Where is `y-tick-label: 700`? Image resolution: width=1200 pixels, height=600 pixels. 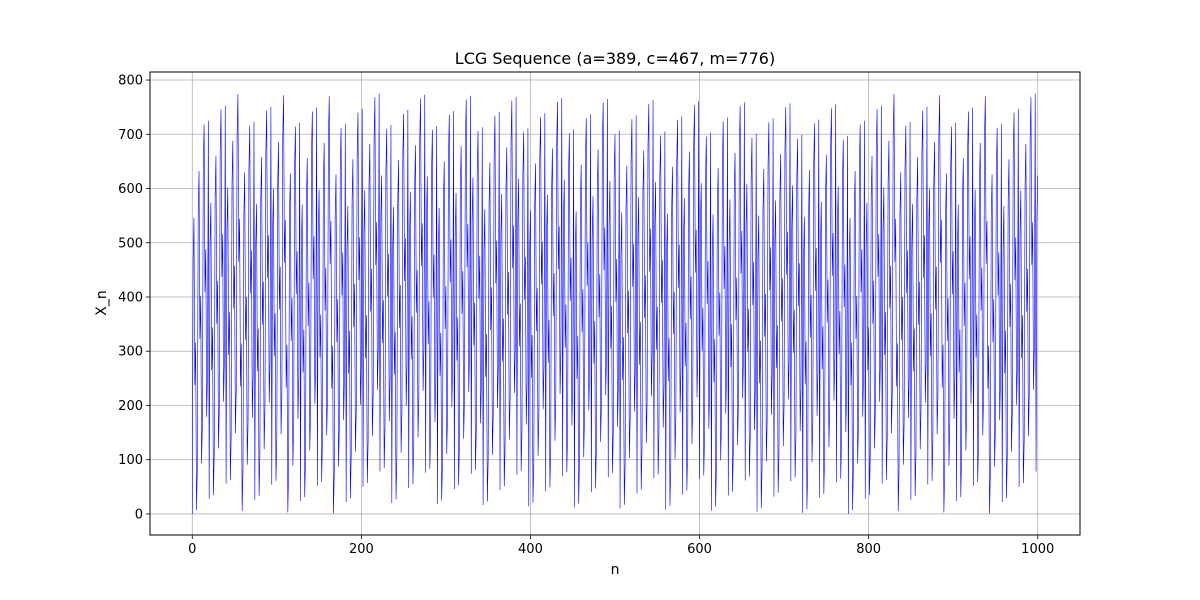 y-tick-label: 700 is located at coordinates (130, 135).